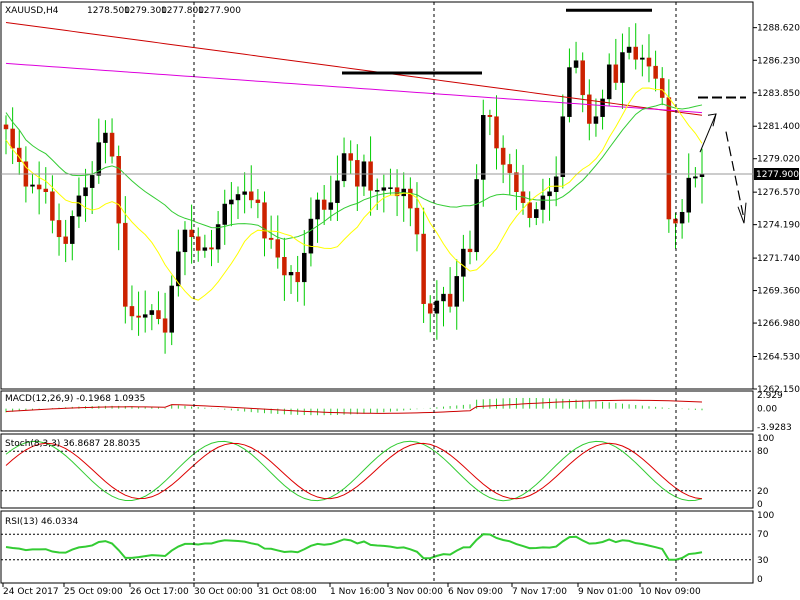  I want to click on time-label: 25 Oct 09:00, so click(93, 592).